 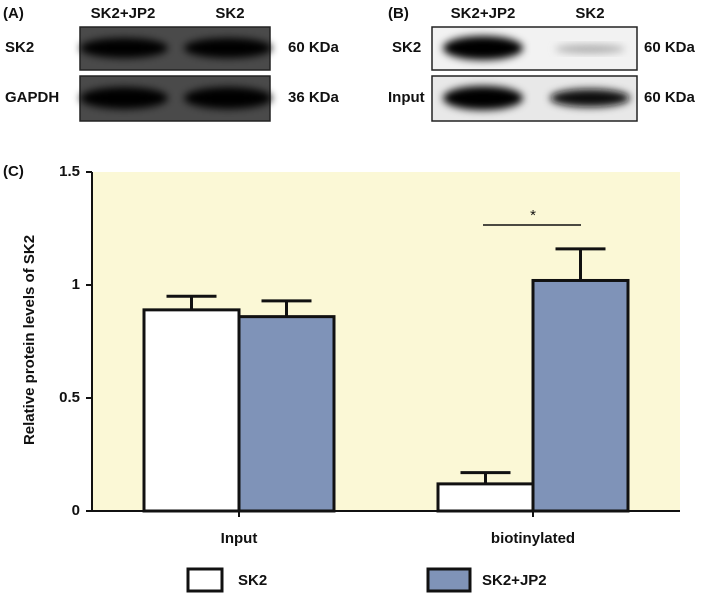 What do you see at coordinates (314, 97) in the screenshot?
I see `size-label: 36 KDa` at bounding box center [314, 97].